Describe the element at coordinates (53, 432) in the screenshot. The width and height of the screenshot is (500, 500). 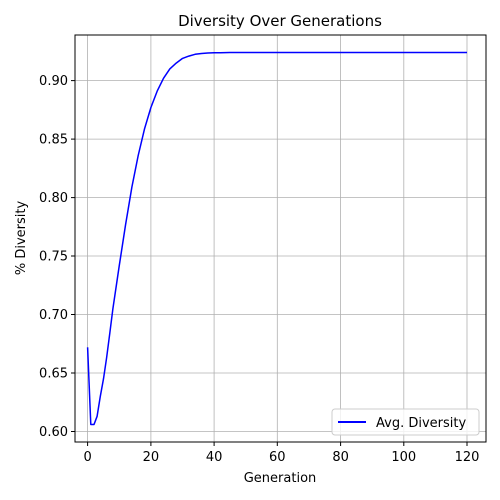
I see `y-tick-label: 0.60` at that location.